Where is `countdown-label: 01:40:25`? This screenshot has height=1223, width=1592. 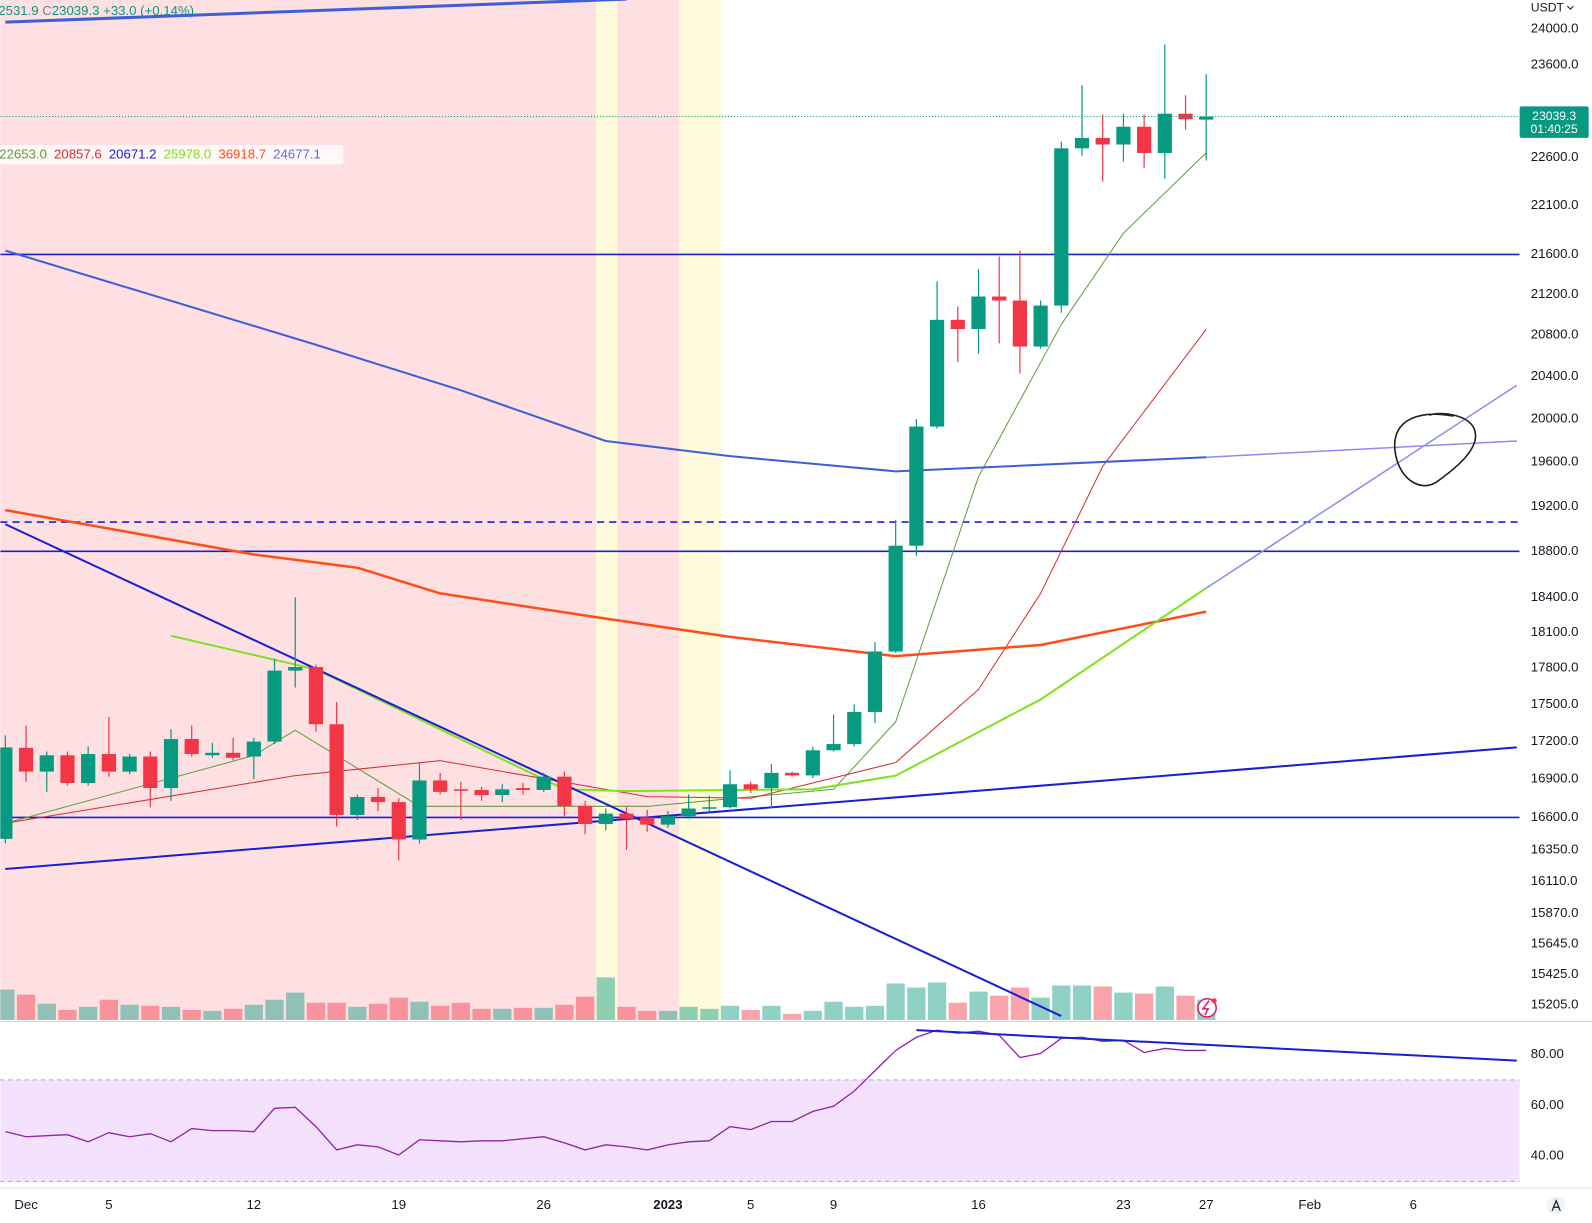 countdown-label: 01:40:25 is located at coordinates (1554, 129).